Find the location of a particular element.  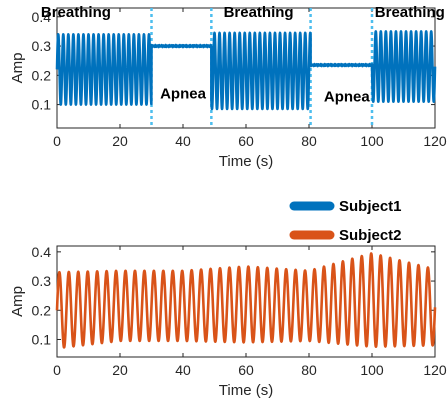

legend-subject2-label: Subject2 is located at coordinates (370, 235).